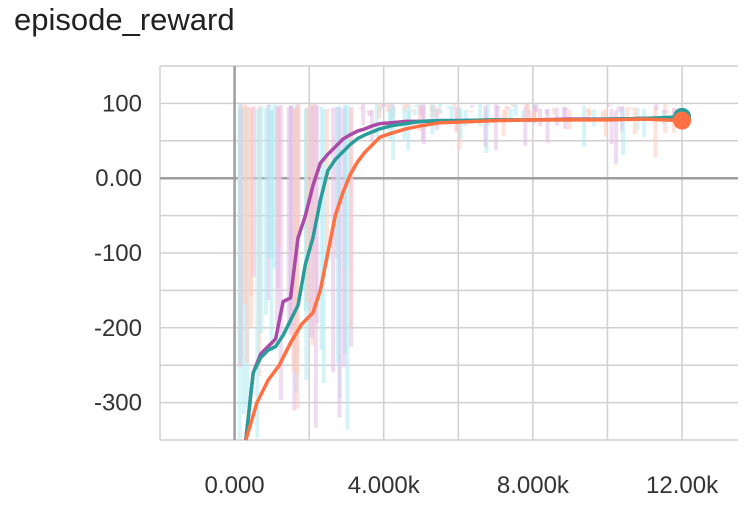 The image size is (754, 512). Describe the element at coordinates (124, 19) in the screenshot. I see `chart-title: episode_reward` at that location.